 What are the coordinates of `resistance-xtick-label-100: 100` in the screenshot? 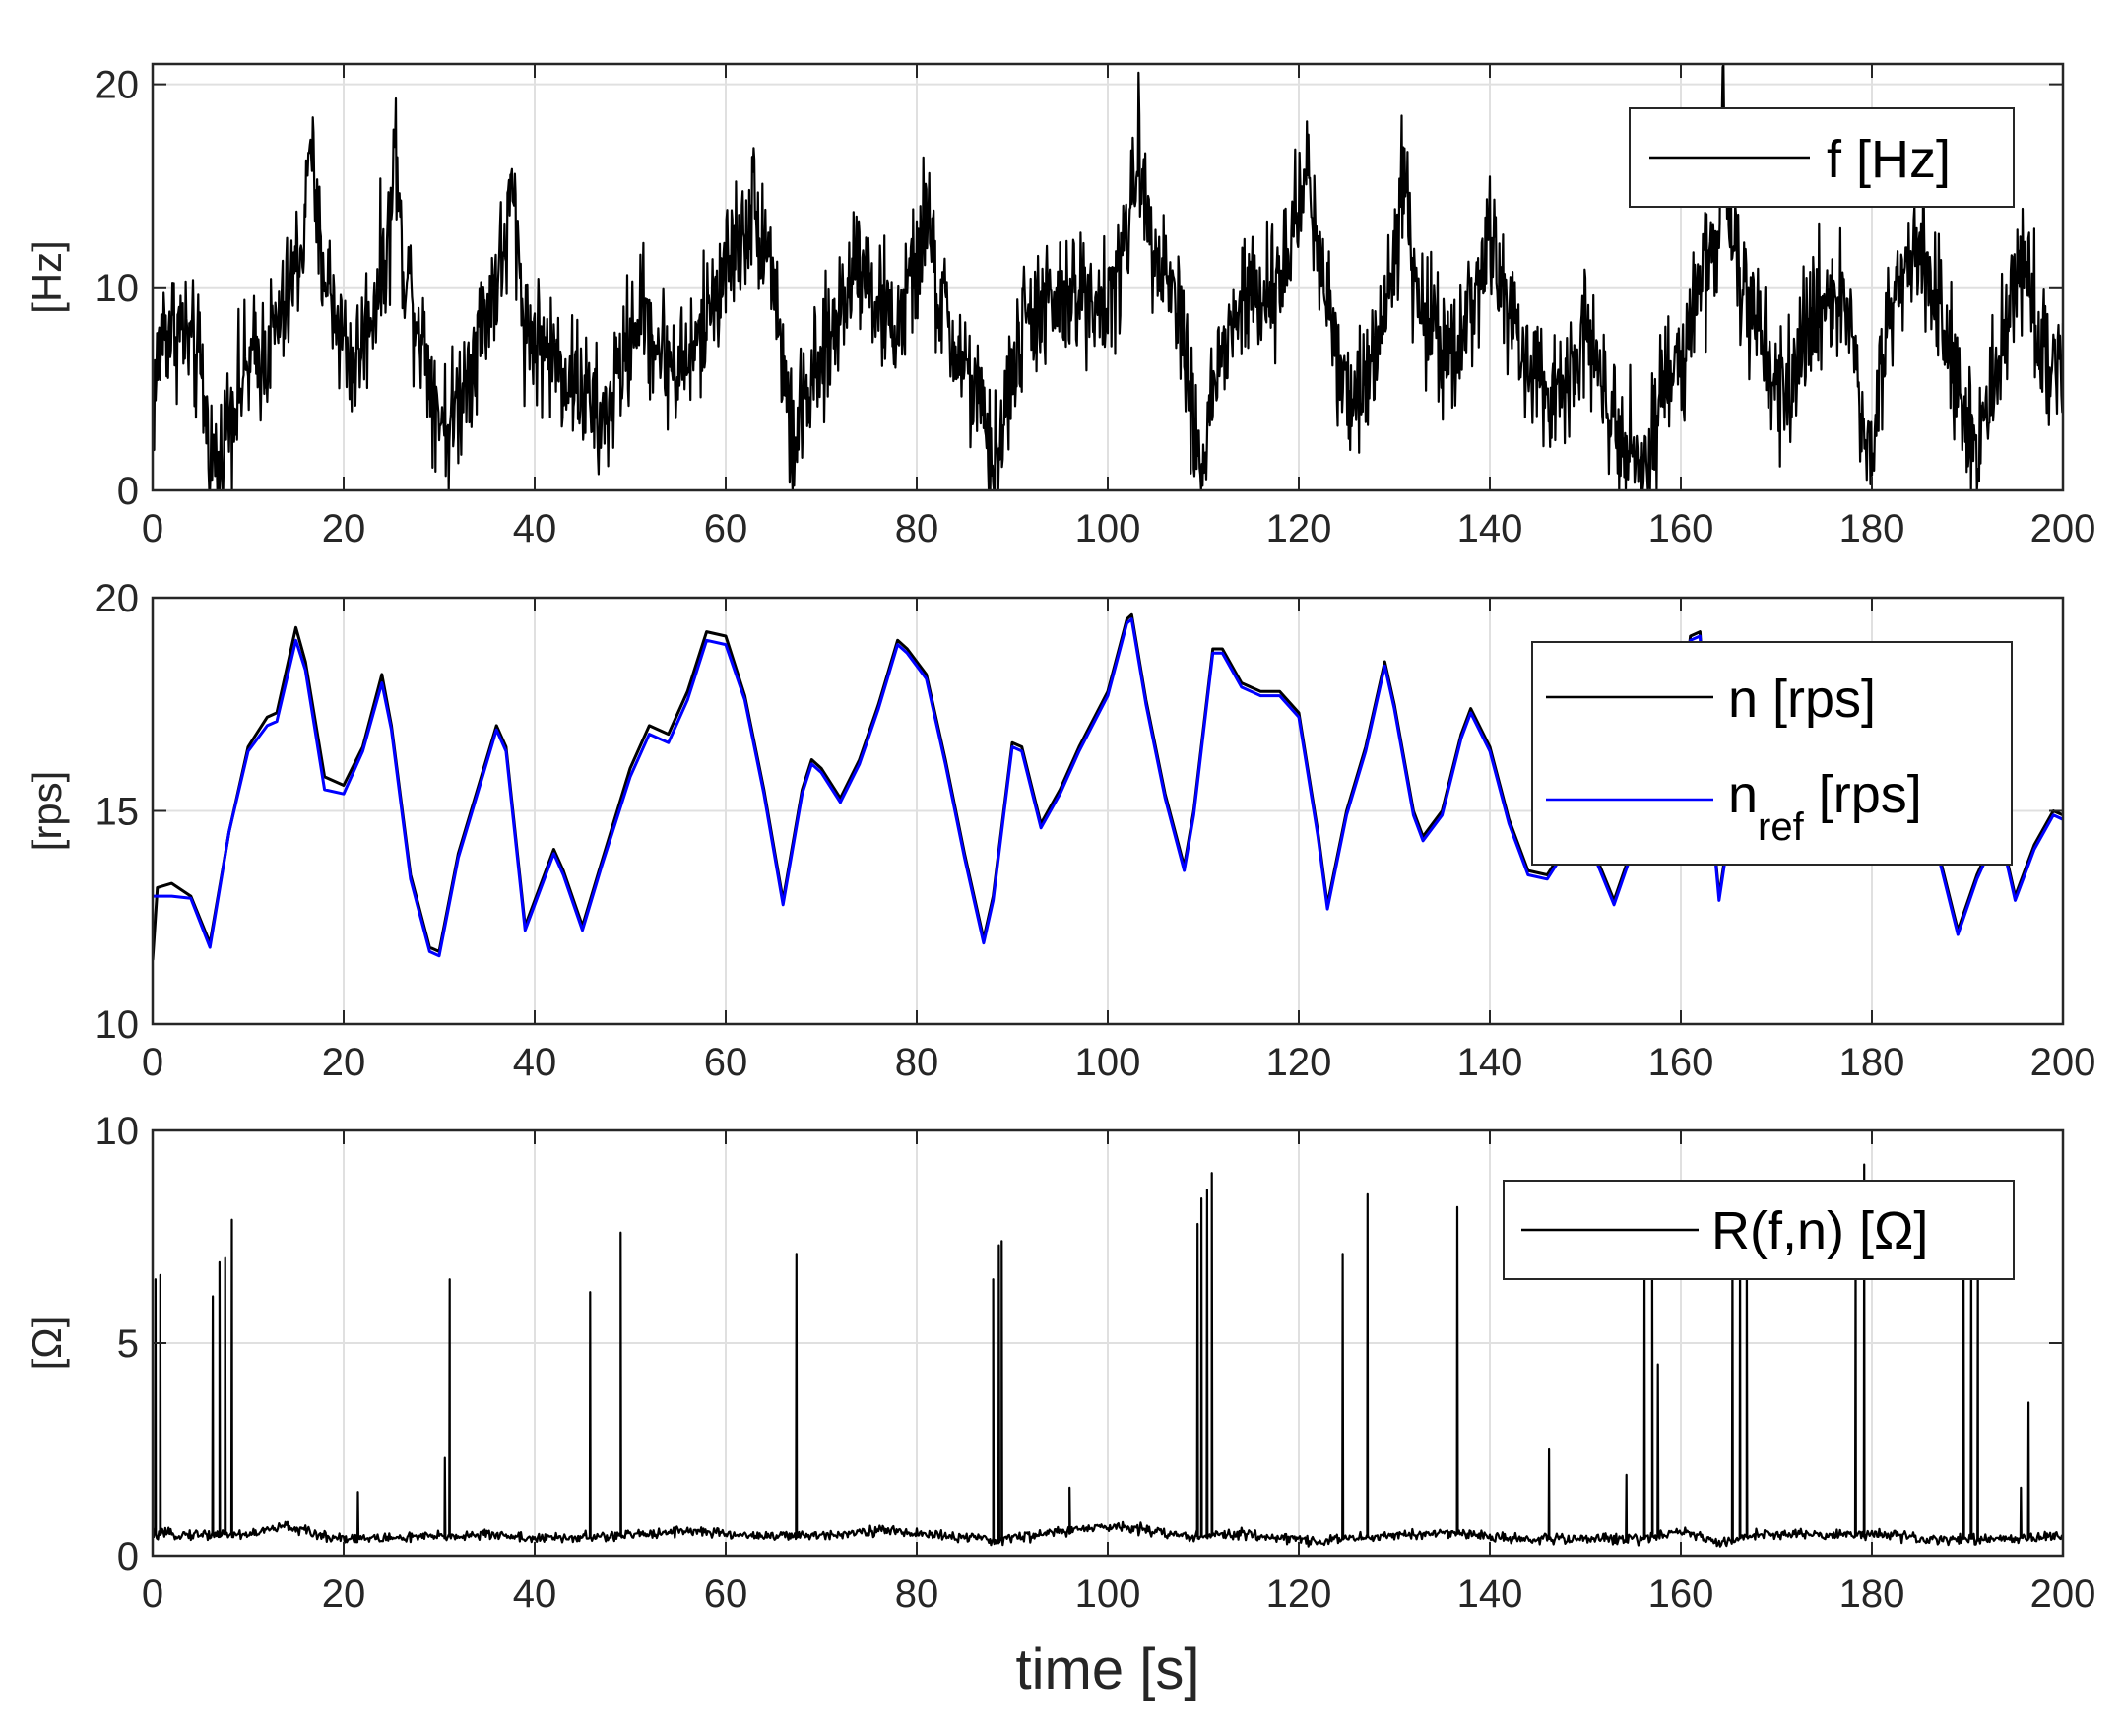 It's located at (1108, 1595).